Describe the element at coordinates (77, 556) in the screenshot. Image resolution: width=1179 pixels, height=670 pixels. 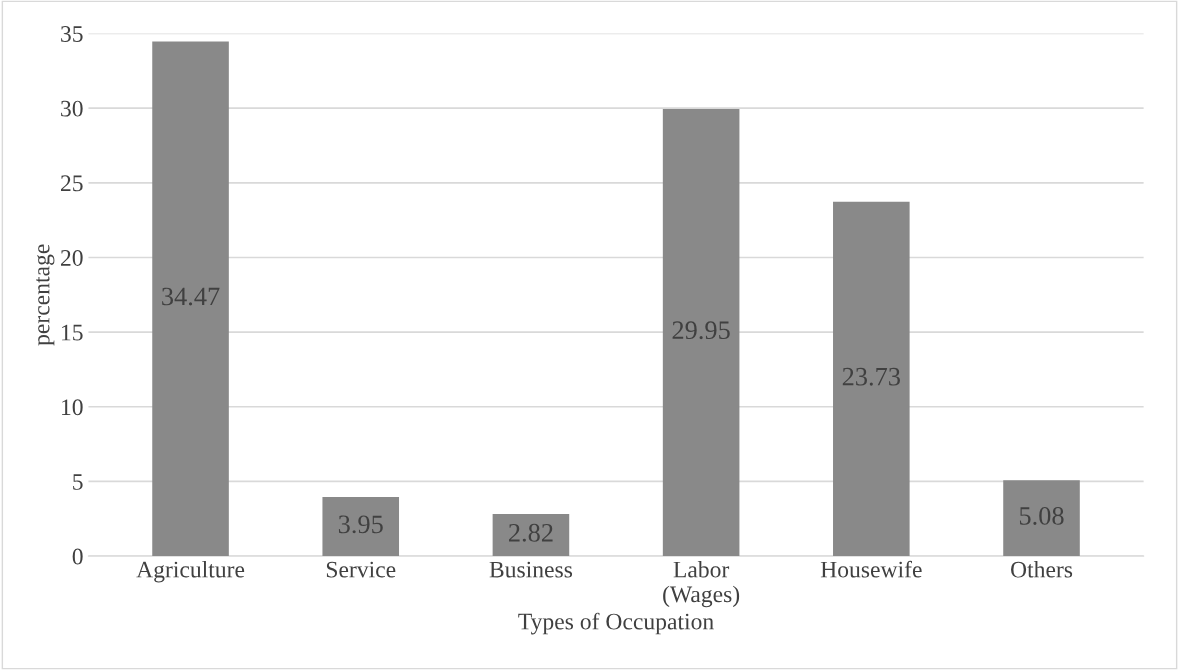
I see `y-tick-label: 0` at that location.